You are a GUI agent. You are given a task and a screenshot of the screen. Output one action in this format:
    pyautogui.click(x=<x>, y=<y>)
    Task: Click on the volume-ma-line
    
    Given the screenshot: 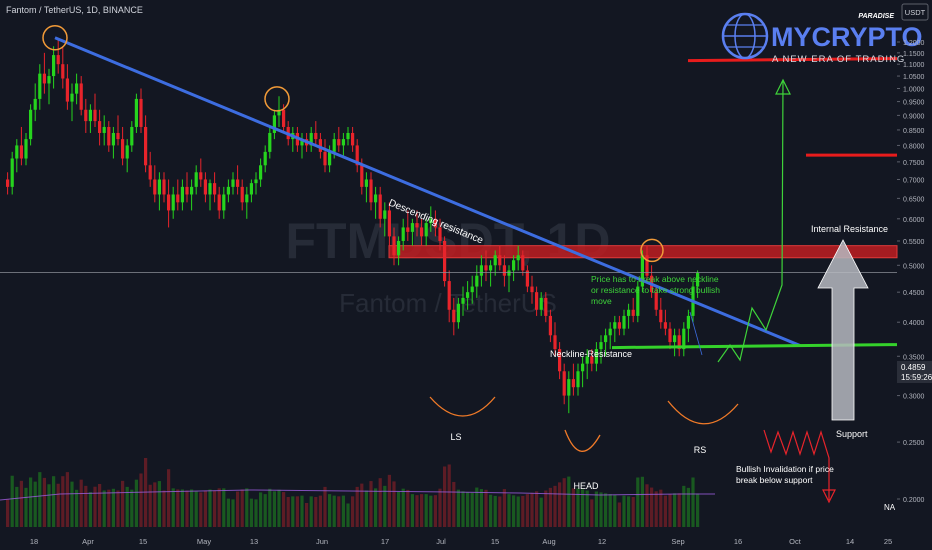 What is the action you would take?
    pyautogui.click(x=357, y=495)
    